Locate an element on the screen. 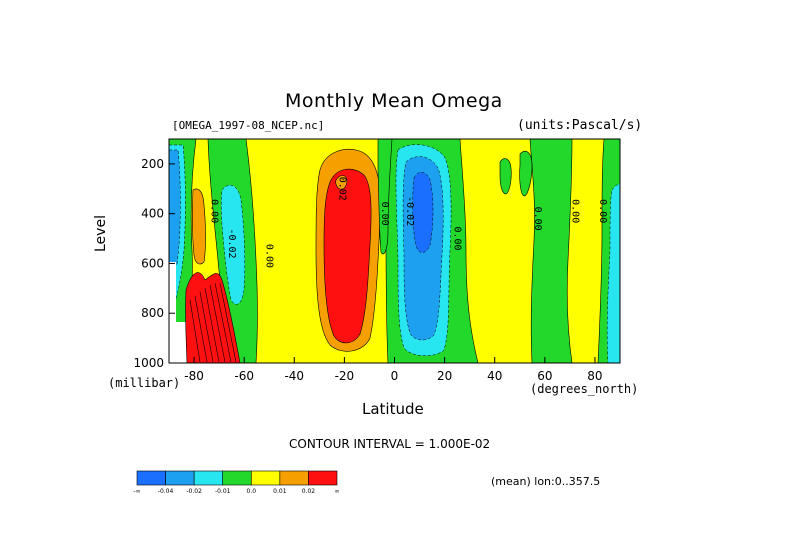 The width and height of the screenshot is (789, 558). y-tick-label: 200 is located at coordinates (152, 164).